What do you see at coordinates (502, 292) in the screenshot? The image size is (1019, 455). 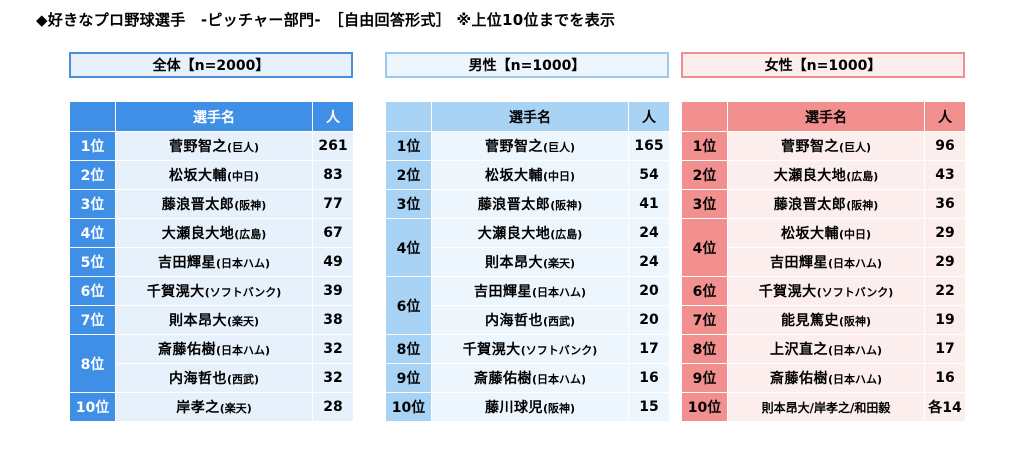 I see `player-name: 吉田輝星` at bounding box center [502, 292].